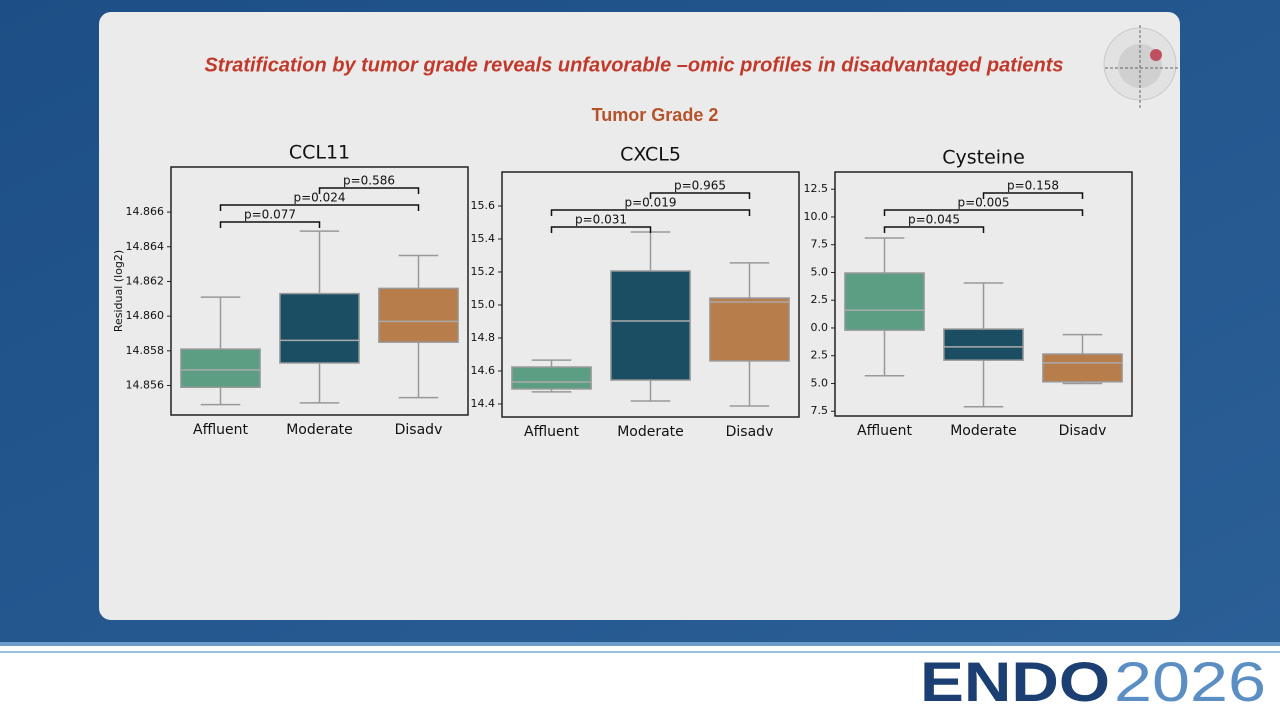  I want to click on icon, so click(1140, 66).